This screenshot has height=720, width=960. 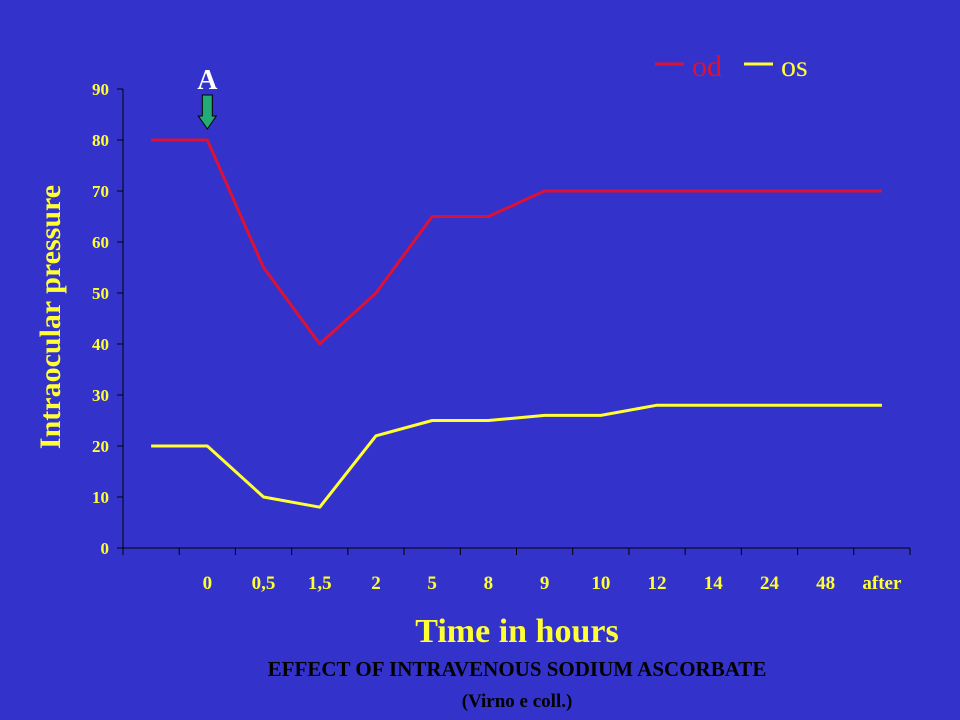 What do you see at coordinates (100, 191) in the screenshot?
I see `y-tick-label: 70` at bounding box center [100, 191].